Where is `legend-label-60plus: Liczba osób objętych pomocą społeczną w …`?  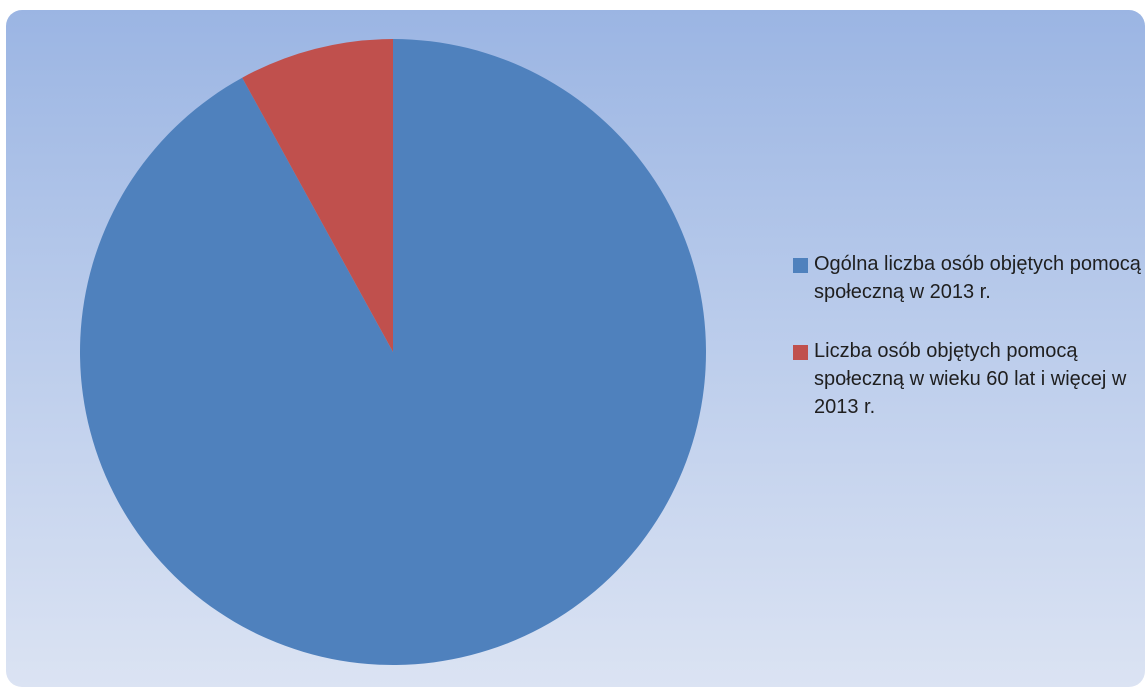
legend-label-60plus: Liczba osób objętych pomocą społeczną w … is located at coordinates (970, 379).